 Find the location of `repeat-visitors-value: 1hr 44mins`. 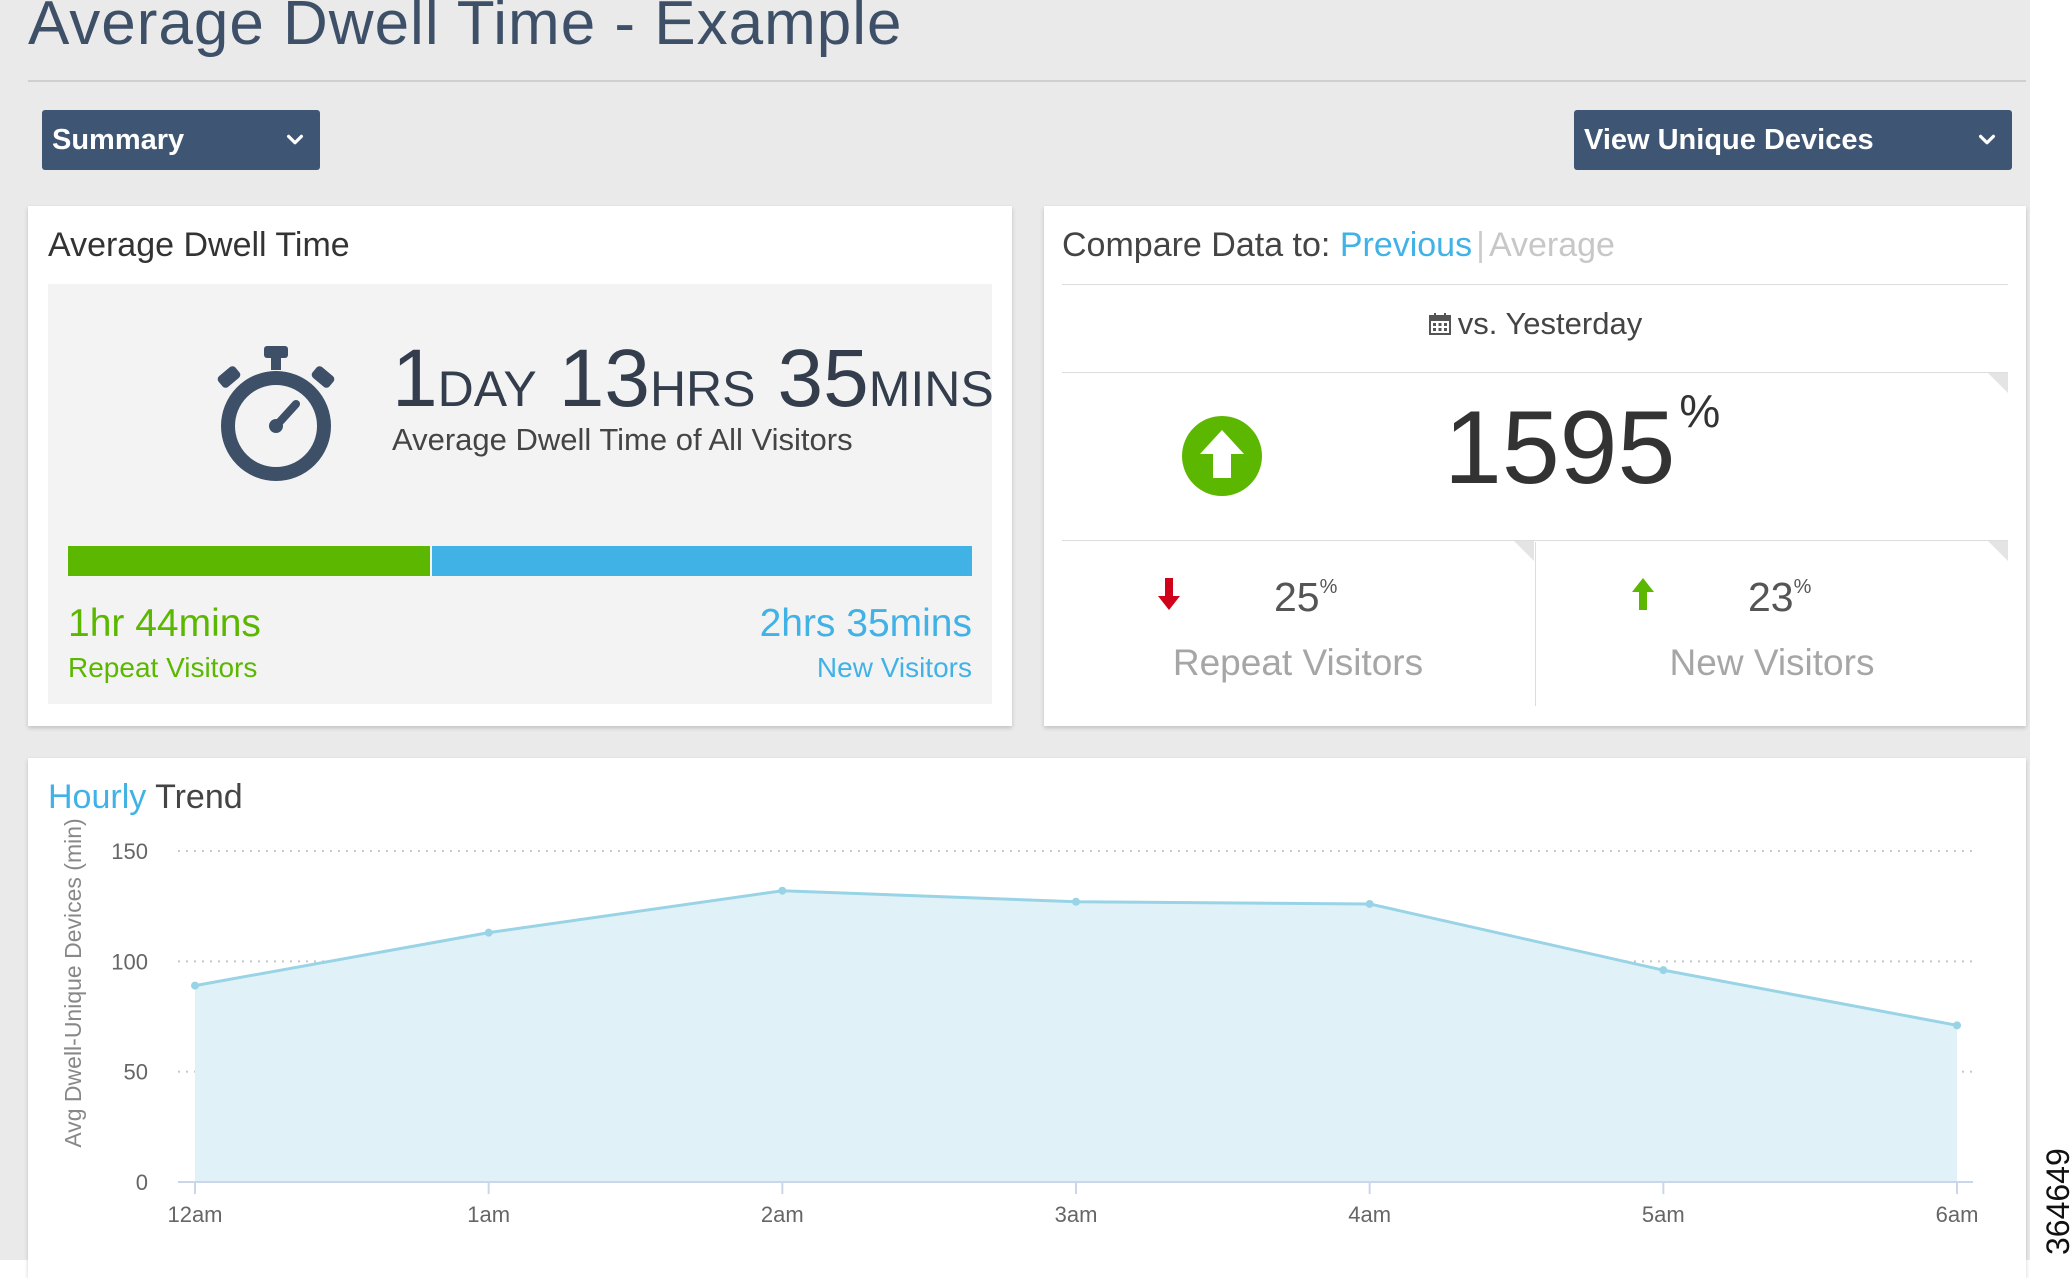

repeat-visitors-value: 1hr 44mins is located at coordinates (164, 623).